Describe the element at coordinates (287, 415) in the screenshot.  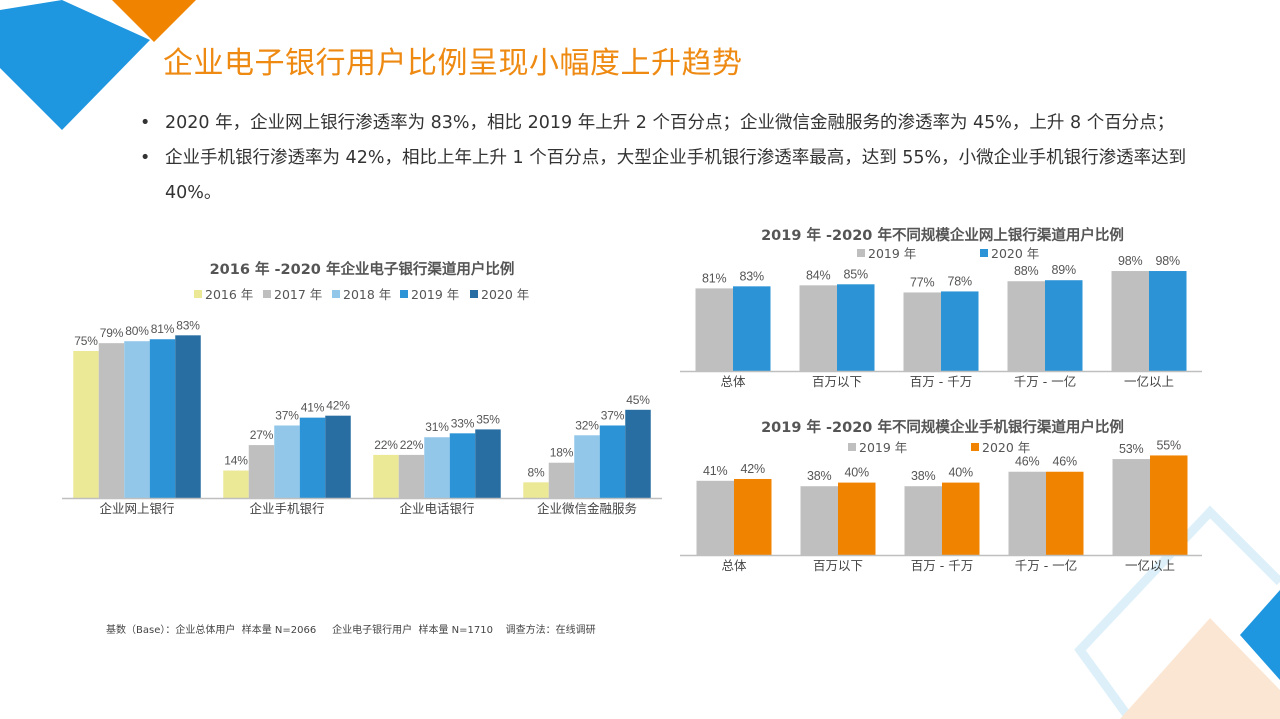
I see `data-label: 37%` at that location.